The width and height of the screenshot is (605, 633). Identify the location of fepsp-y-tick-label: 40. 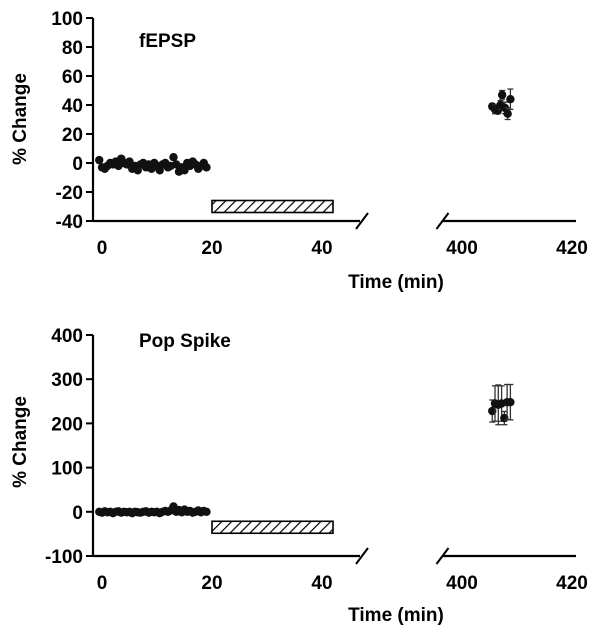
(72, 106).